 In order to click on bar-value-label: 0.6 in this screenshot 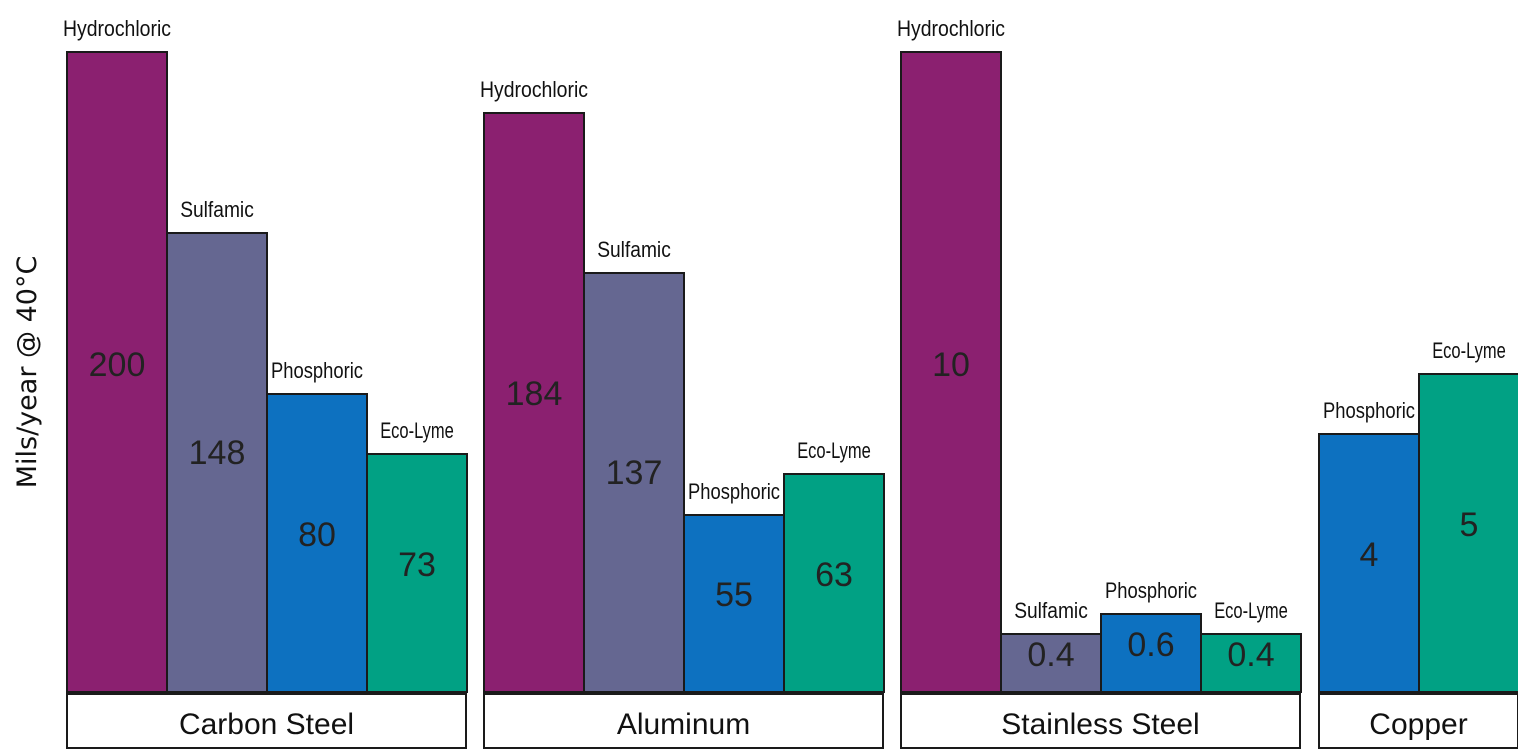, I will do `click(1150, 645)`.